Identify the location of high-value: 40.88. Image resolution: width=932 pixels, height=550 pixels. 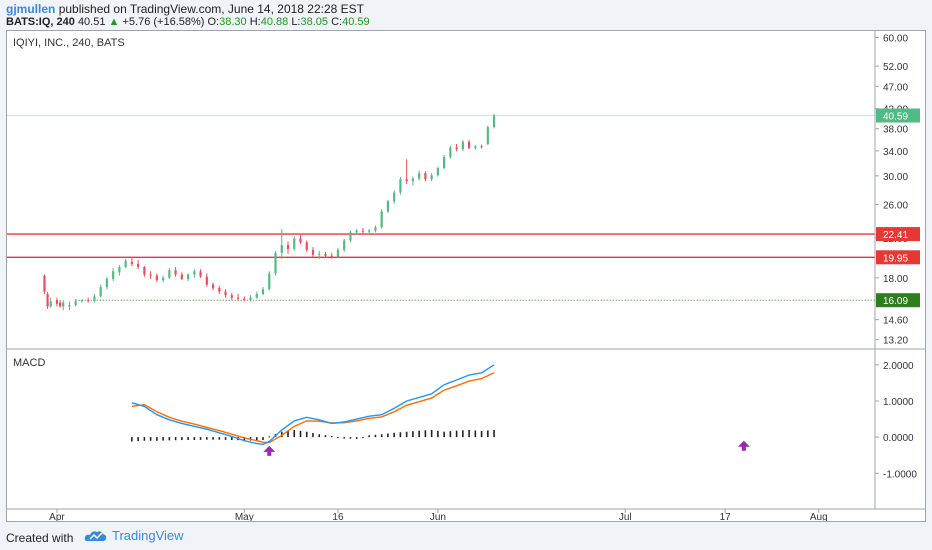
(274, 22).